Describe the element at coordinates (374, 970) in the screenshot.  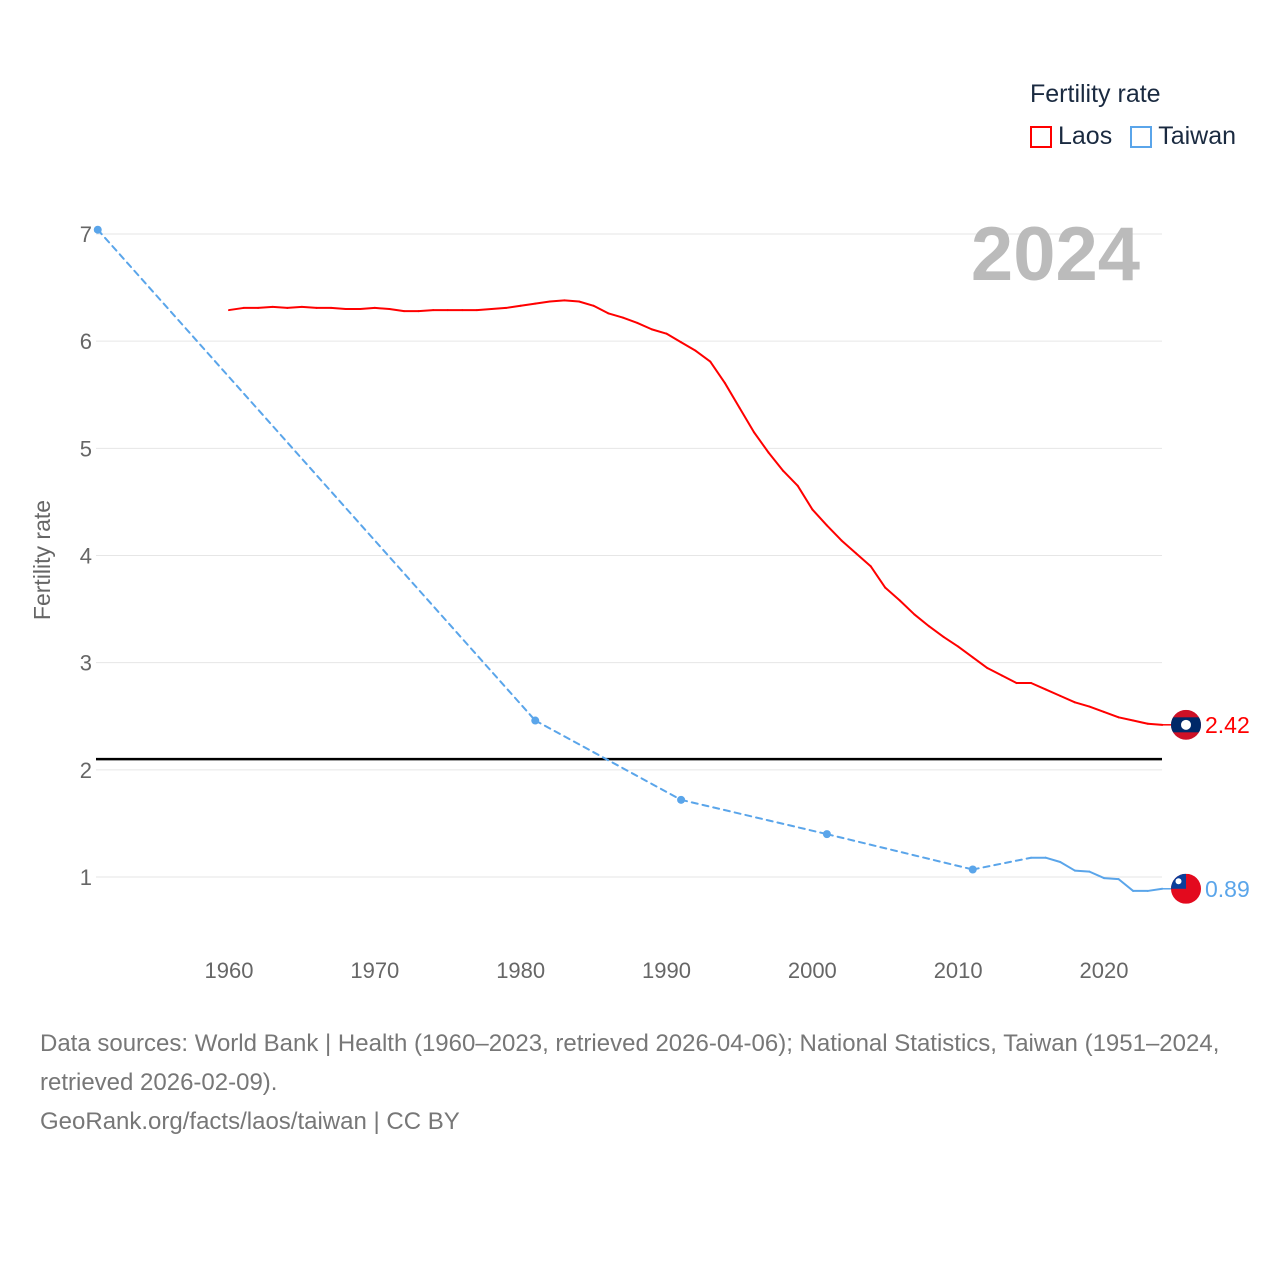
I see `x-tick-label: 1970` at that location.